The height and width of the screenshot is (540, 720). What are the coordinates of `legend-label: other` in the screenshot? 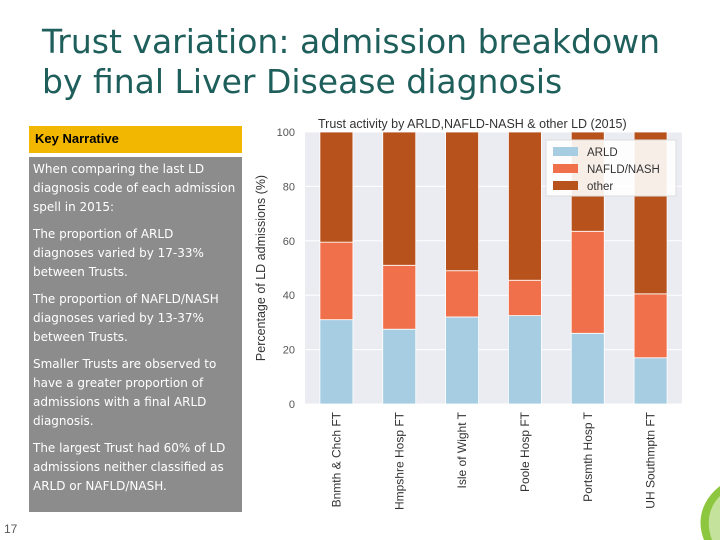 It's located at (600, 187).